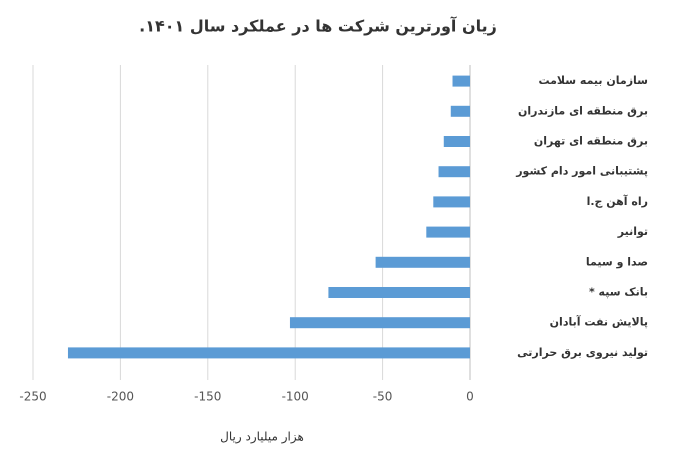 The image size is (687, 456). Describe the element at coordinates (617, 201) in the screenshot. I see `y-tick-label: راه آهن ج.ا` at that location.